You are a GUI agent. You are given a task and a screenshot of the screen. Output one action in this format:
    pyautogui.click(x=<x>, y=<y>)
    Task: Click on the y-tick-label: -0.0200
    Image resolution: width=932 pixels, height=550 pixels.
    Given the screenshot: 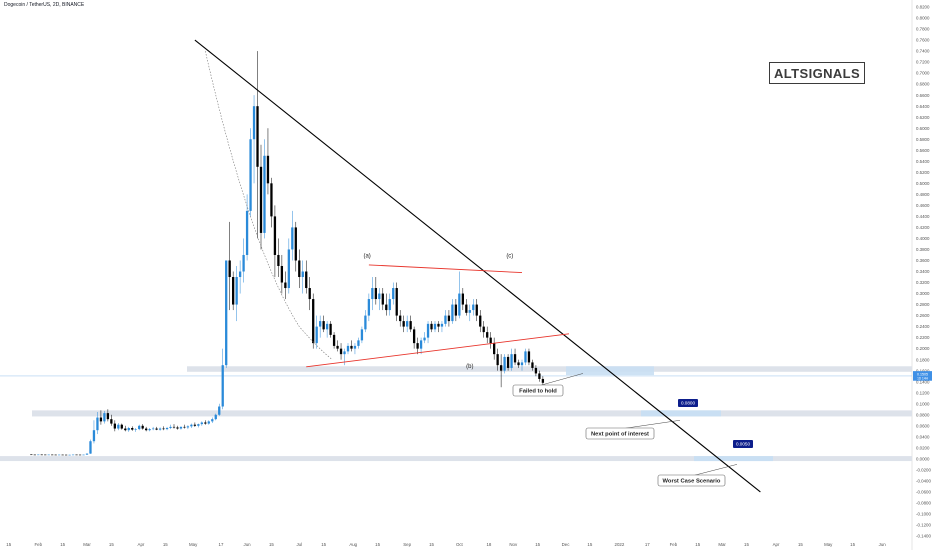 What is the action you would take?
    pyautogui.click(x=923, y=469)
    